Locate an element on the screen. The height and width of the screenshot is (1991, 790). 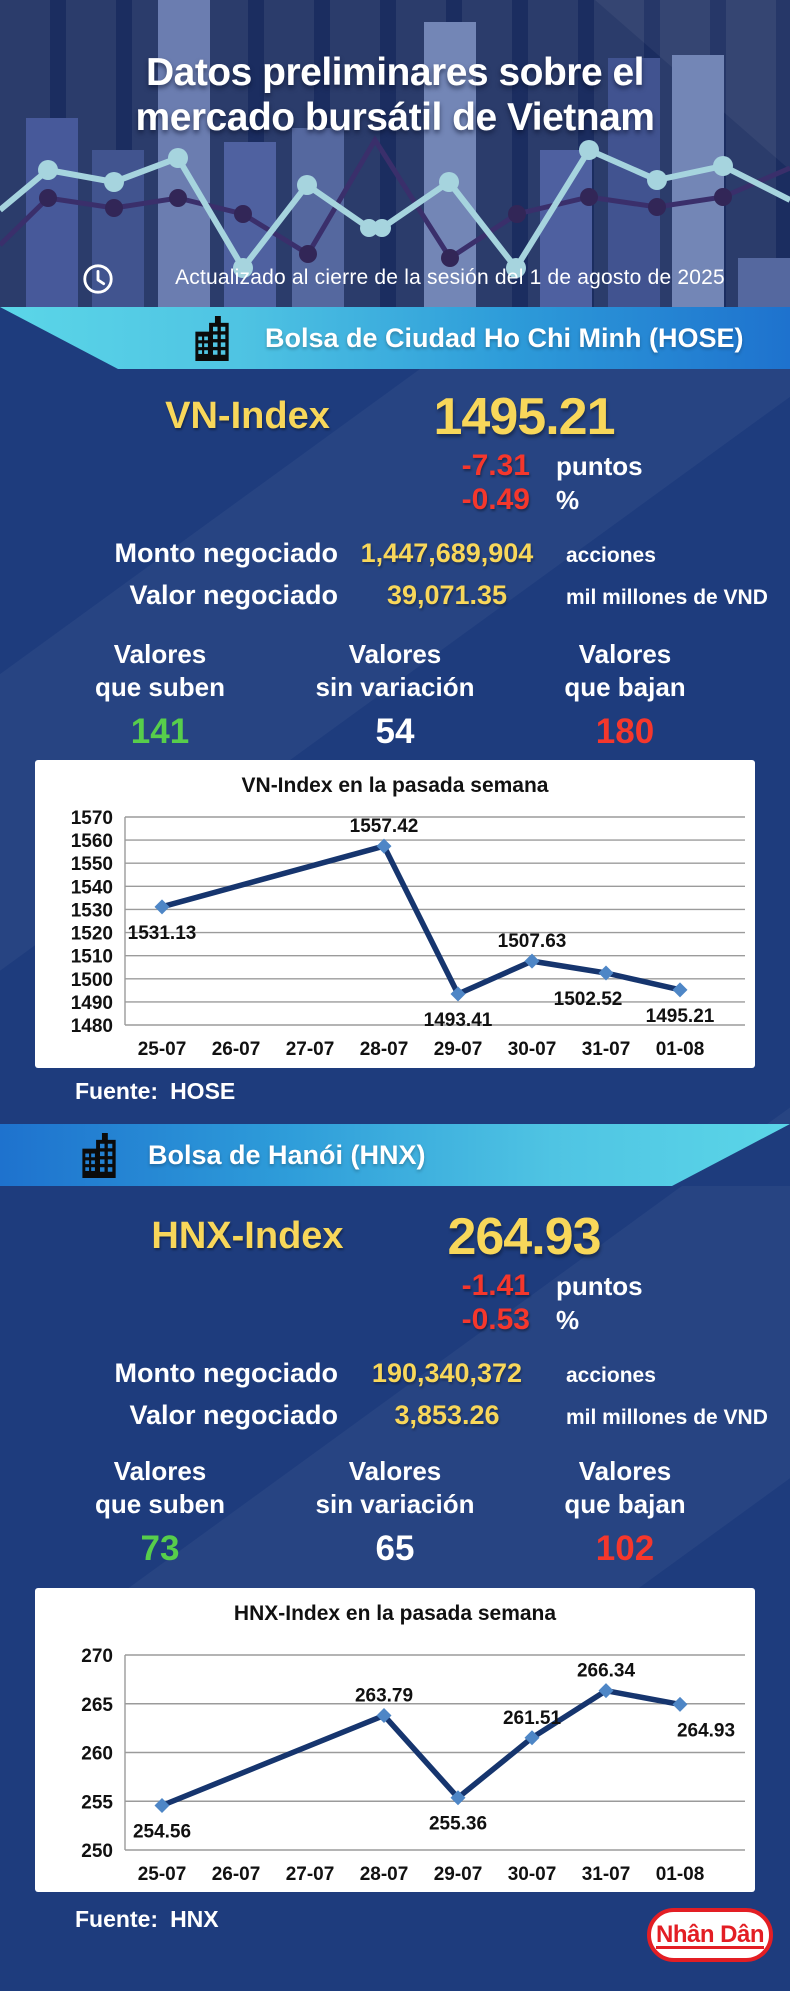
svg-text: 1510 is located at coordinates (92, 957).